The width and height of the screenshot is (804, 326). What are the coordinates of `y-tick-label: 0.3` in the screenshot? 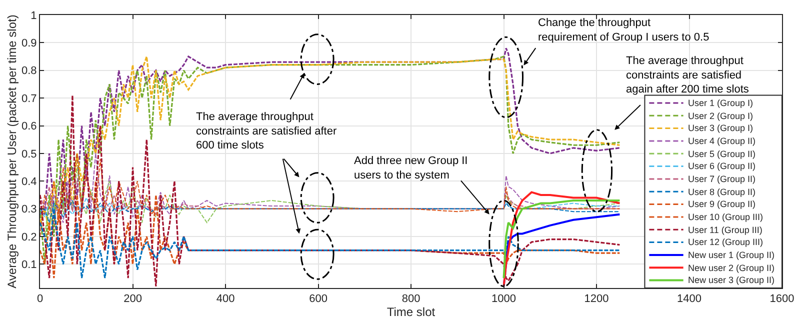 It's located at (29, 210).